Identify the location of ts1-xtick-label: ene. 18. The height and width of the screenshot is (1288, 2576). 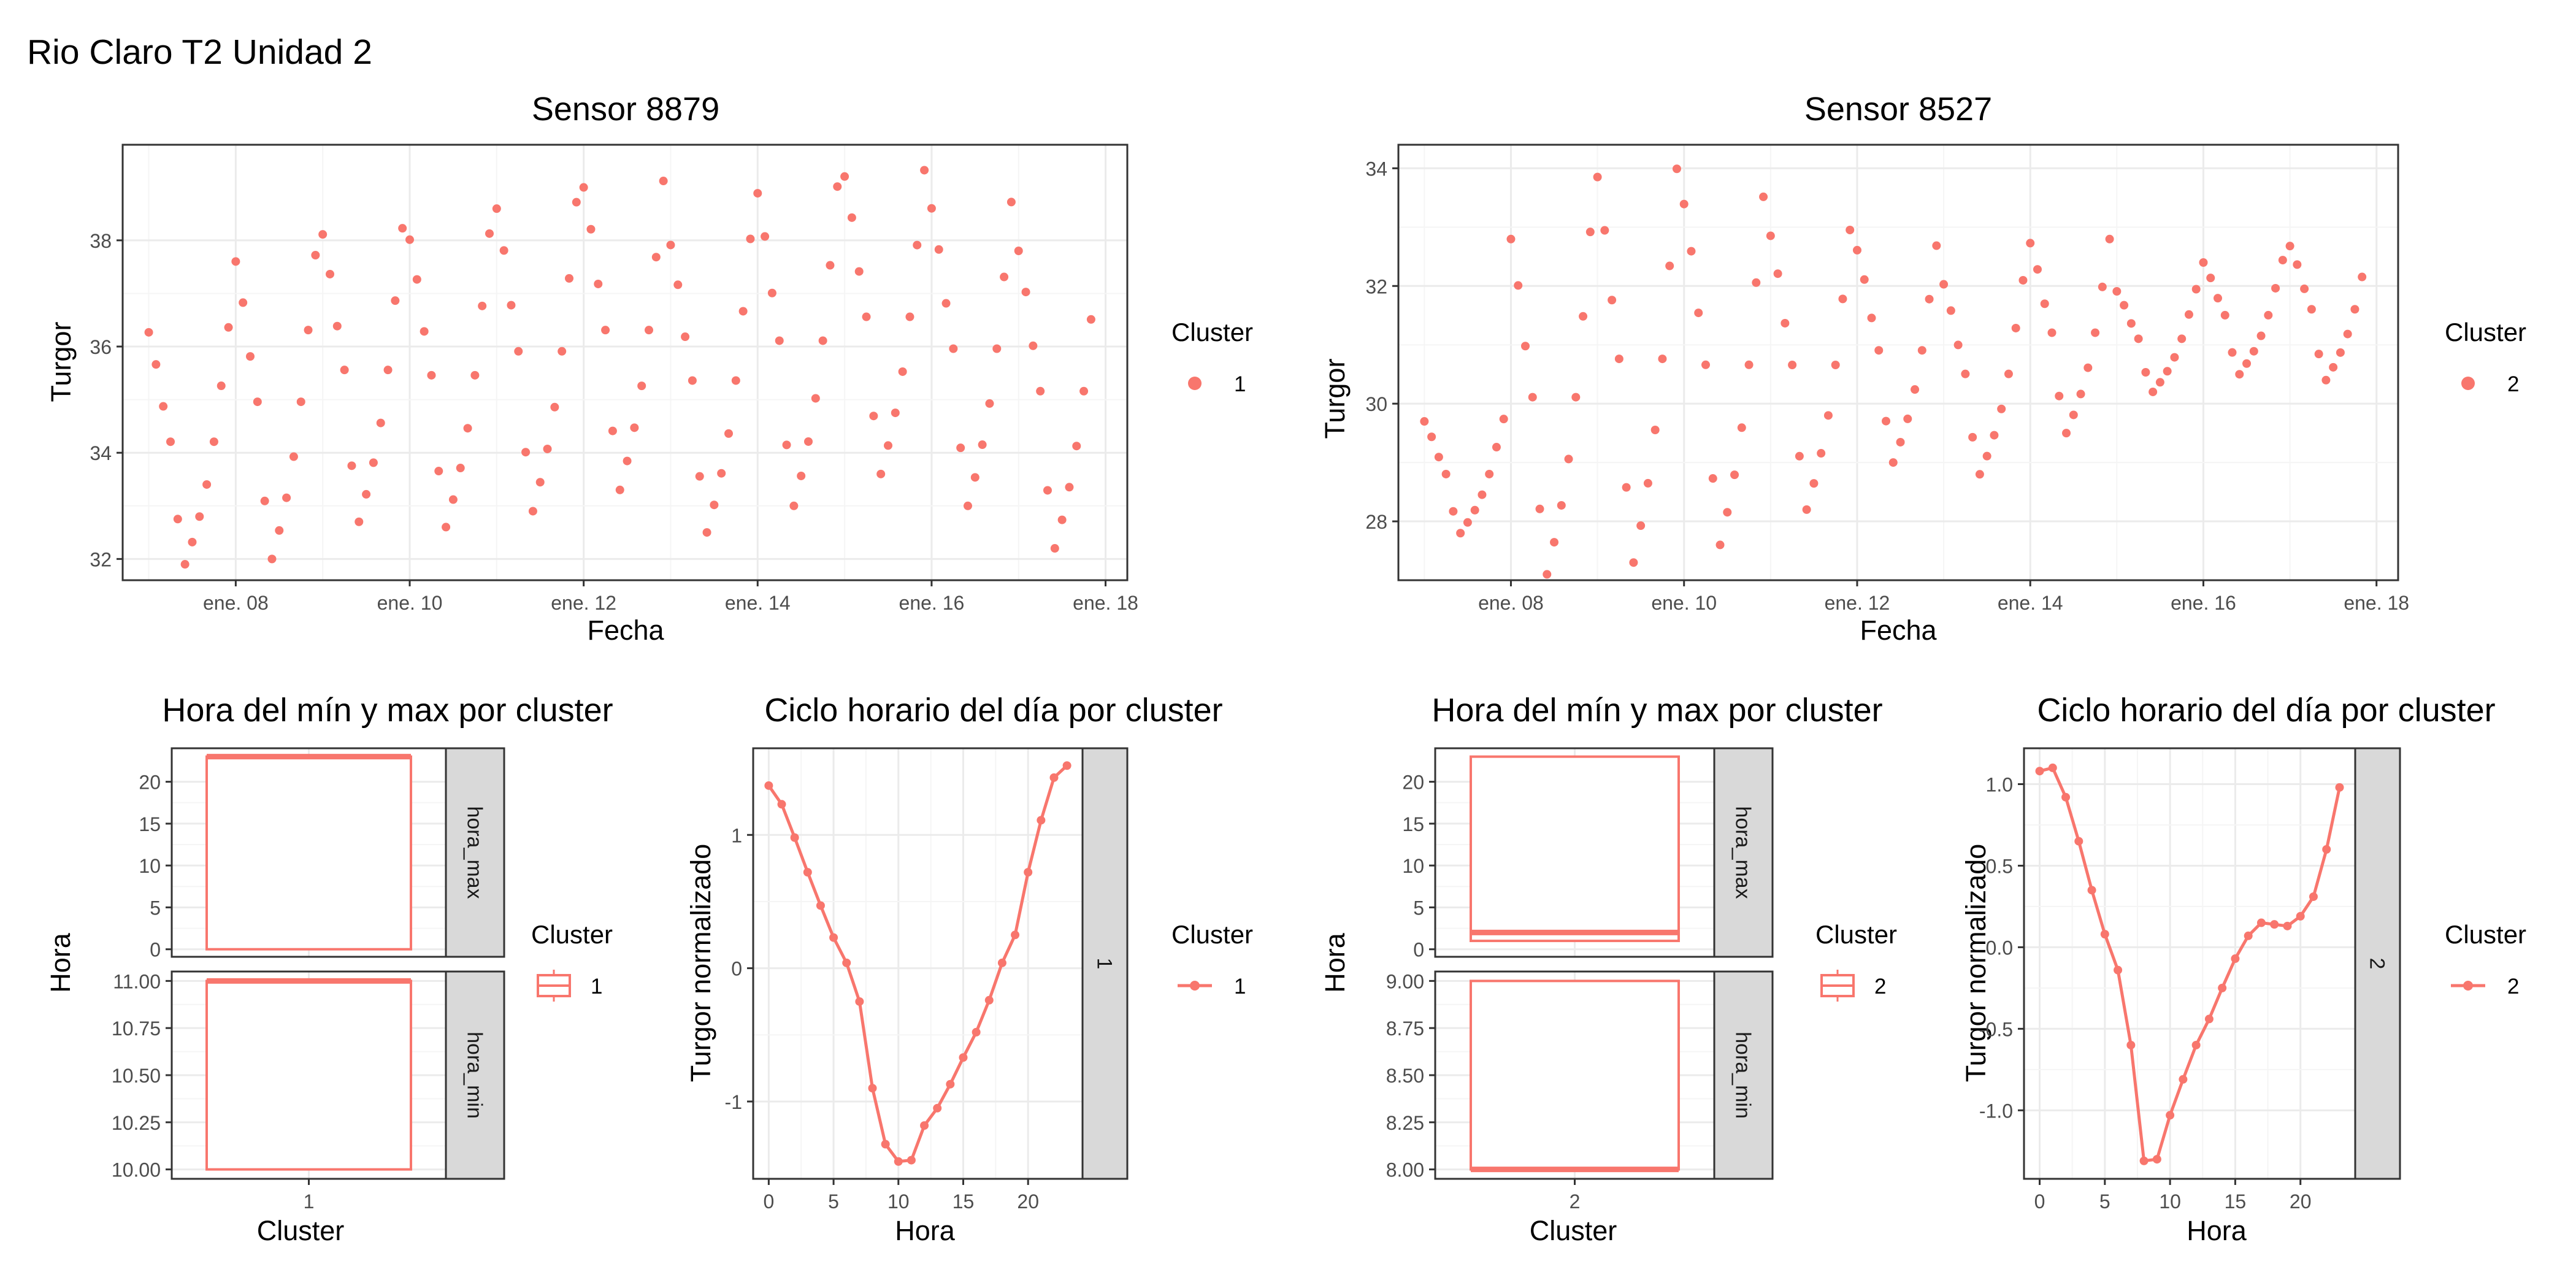
(1105, 603).